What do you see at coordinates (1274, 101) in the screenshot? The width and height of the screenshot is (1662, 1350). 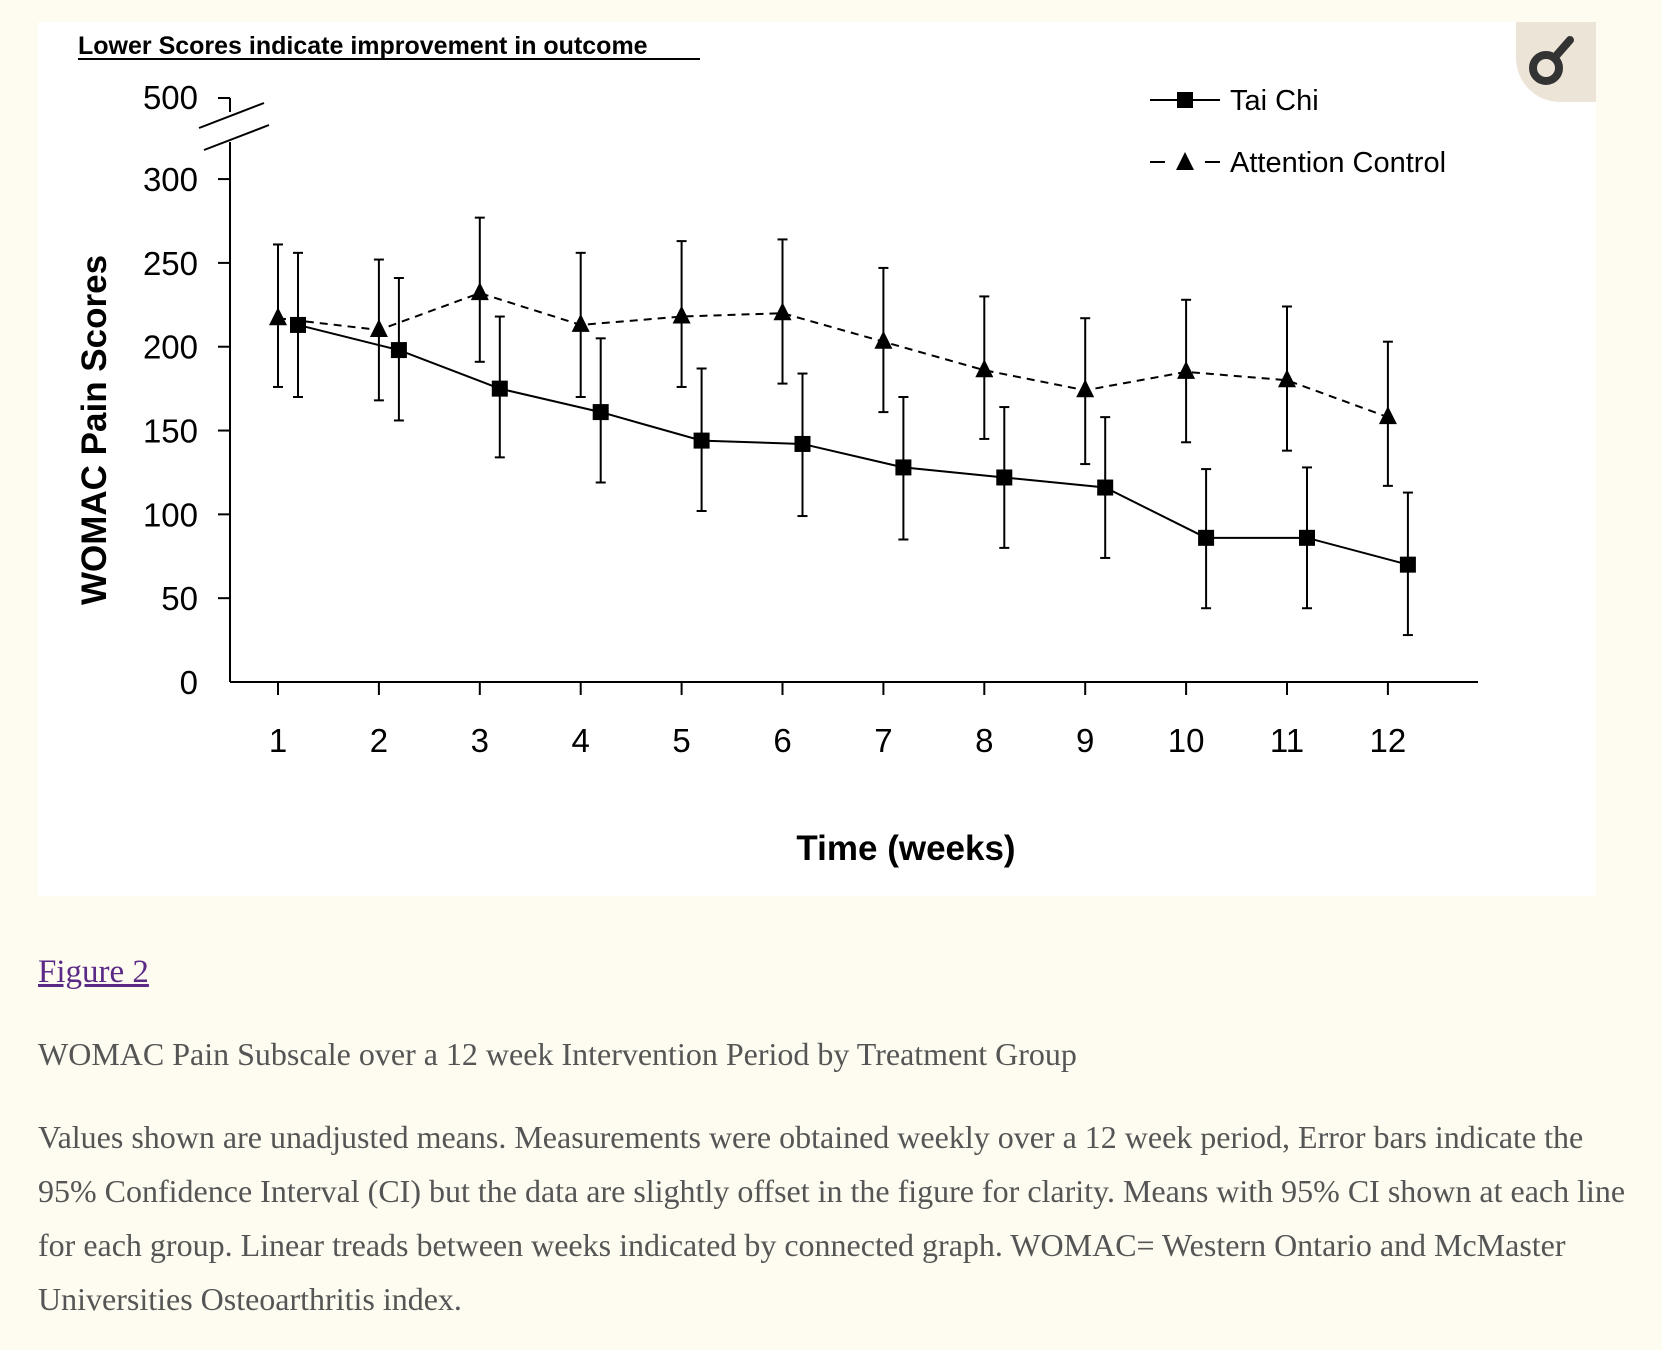 I see `legend-label-tai-chi: Tai Chi` at bounding box center [1274, 101].